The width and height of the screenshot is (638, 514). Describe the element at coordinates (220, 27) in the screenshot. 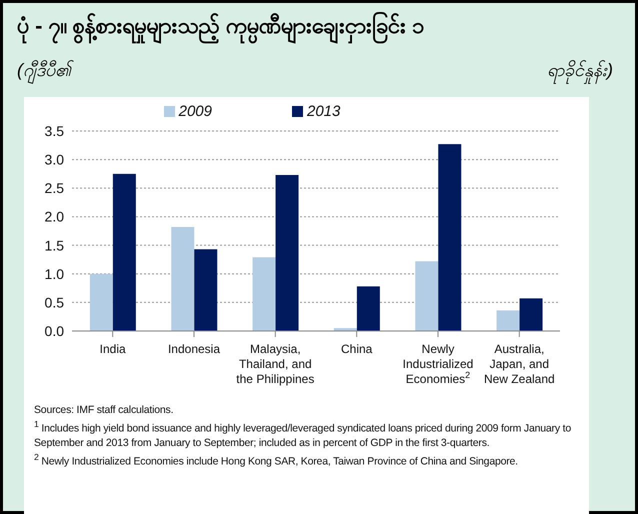

I see `chart-title: ပုံ - ၇။ စွန့်စားရမှုများသည့် ကုမ္ပဏီများချေးငှားခြင်း ၁` at that location.